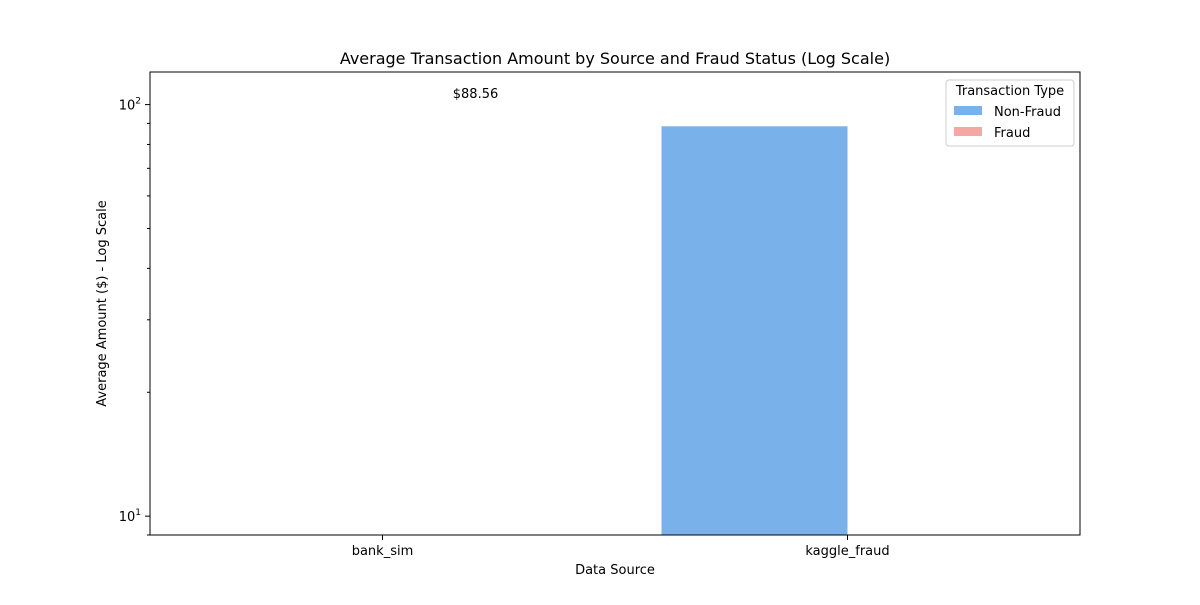  Describe the element at coordinates (138, 102) in the screenshot. I see `y-tick-exponent: 2` at that location.